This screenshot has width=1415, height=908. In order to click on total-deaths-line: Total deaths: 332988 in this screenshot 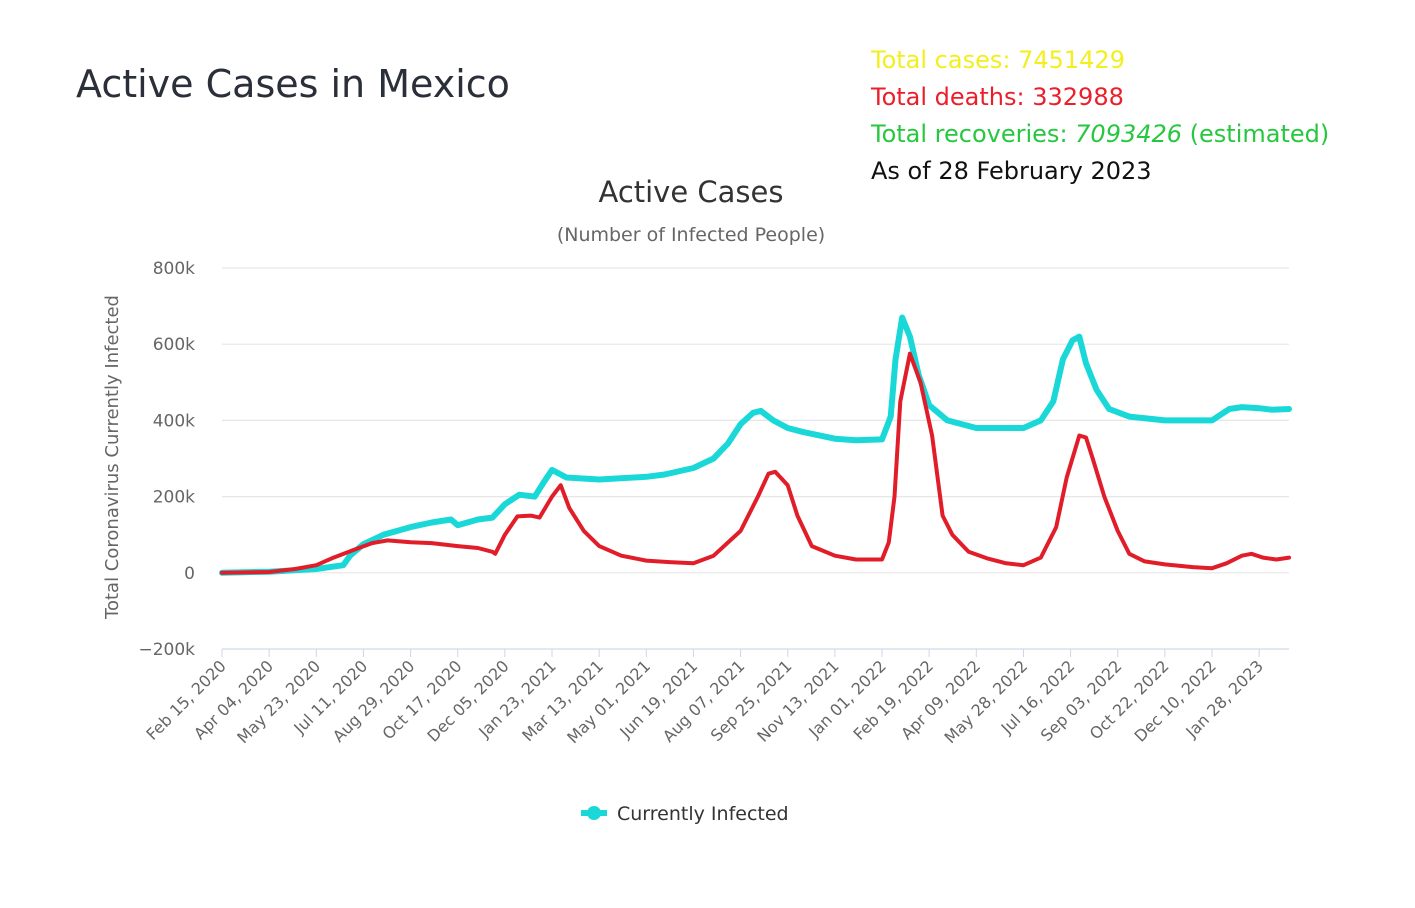, I will do `click(1100, 97)`.